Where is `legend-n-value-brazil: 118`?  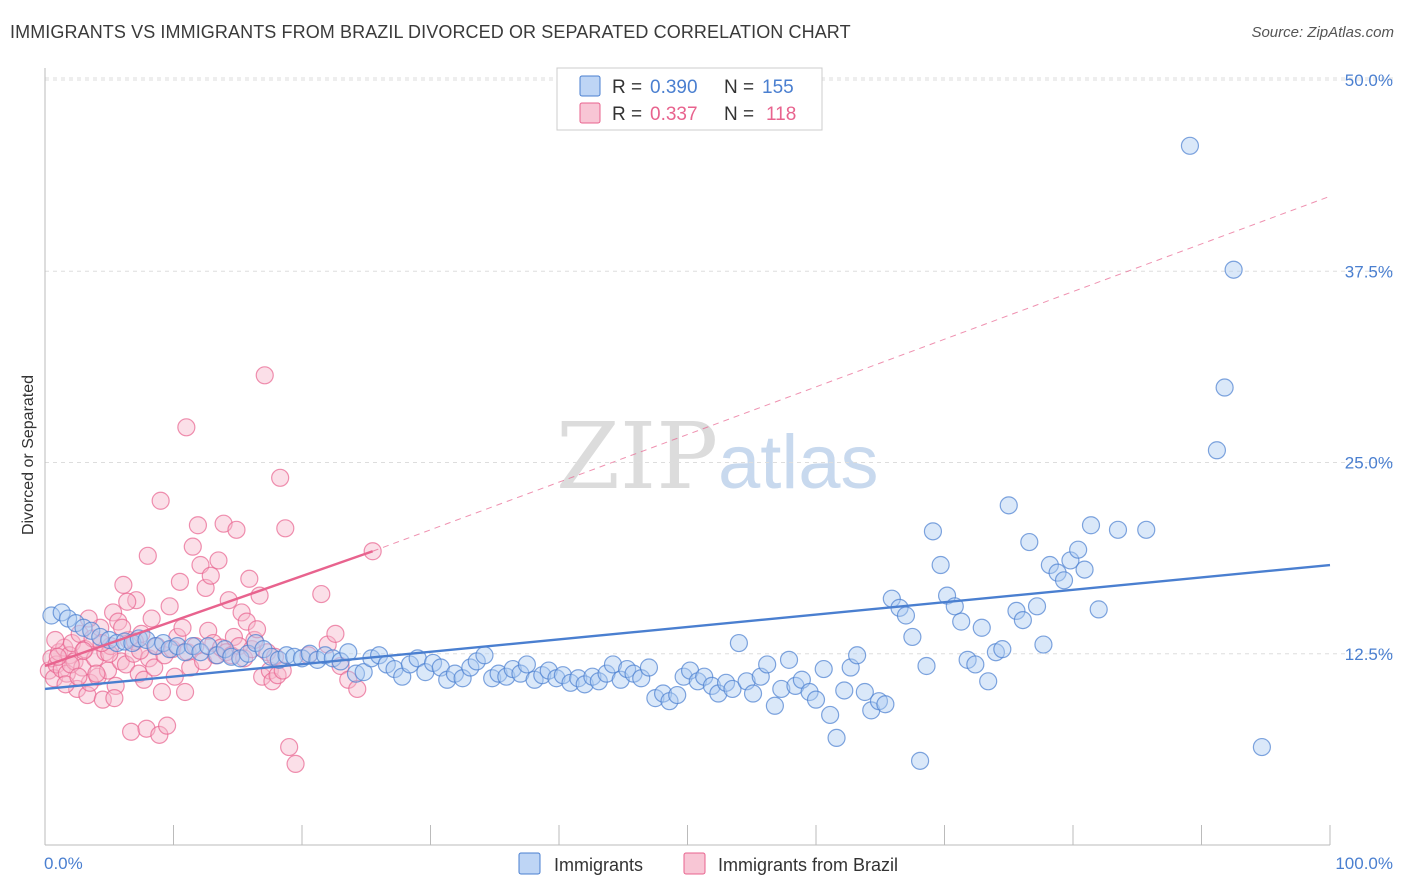 legend-n-value-brazil: 118 is located at coordinates (781, 114).